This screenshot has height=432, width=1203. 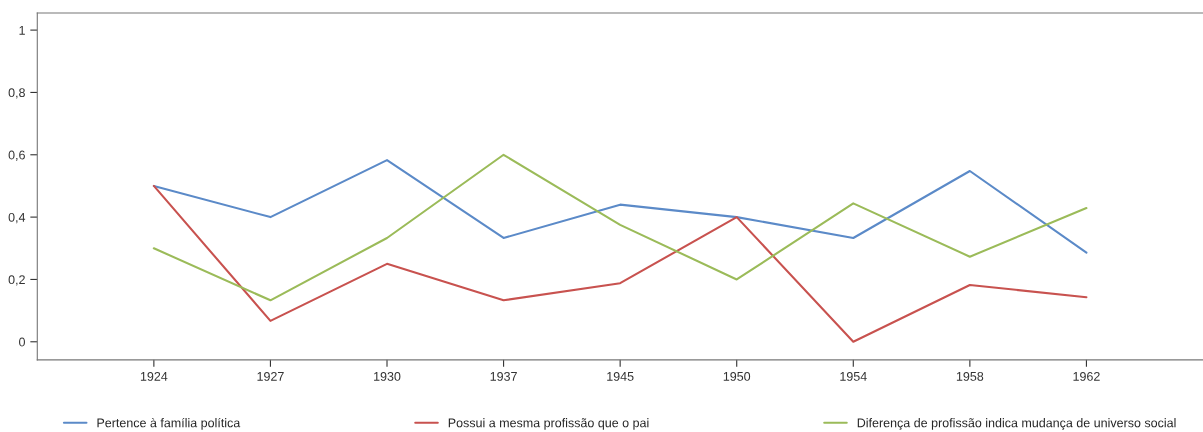 What do you see at coordinates (270, 376) in the screenshot?
I see `x-tick-label: 1927` at bounding box center [270, 376].